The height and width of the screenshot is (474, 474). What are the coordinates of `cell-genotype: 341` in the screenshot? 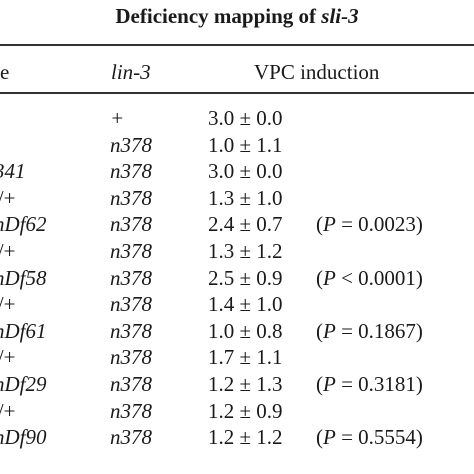 It's located at (13, 171).